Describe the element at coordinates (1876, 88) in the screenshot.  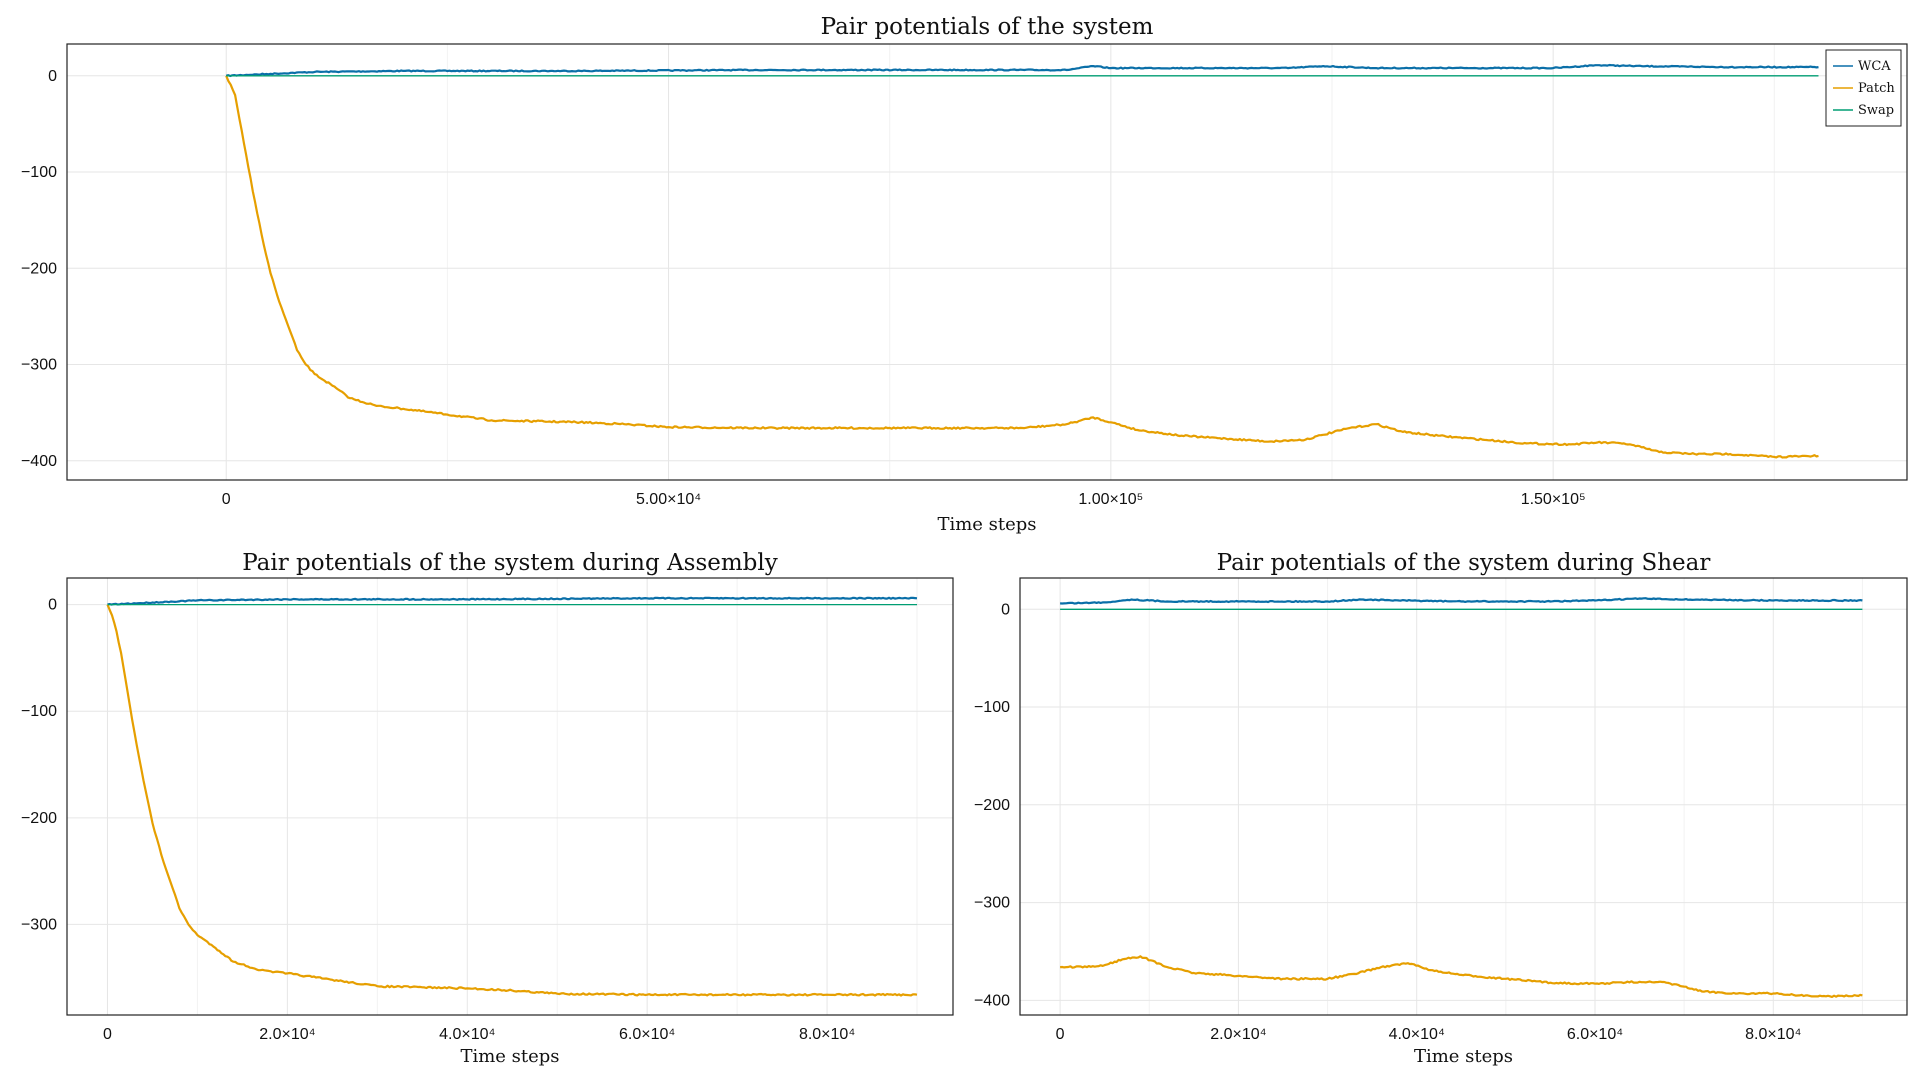
I see `legend-label-patch: Patch` at that location.